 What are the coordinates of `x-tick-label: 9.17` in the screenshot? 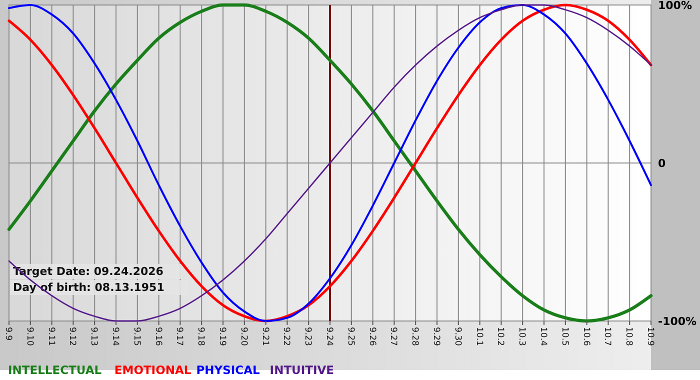 It's located at (179, 336).